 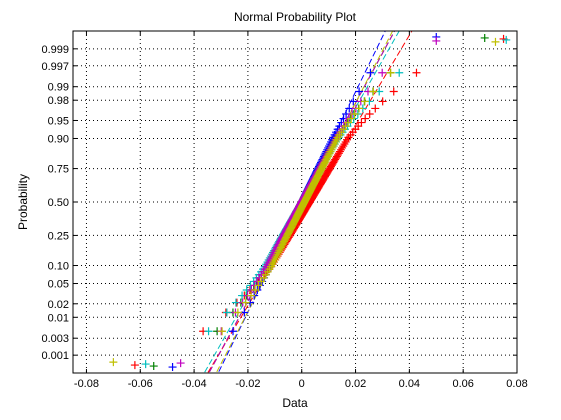 What do you see at coordinates (58, 318) in the screenshot?
I see `y-tick-label: 0.01` at bounding box center [58, 318].